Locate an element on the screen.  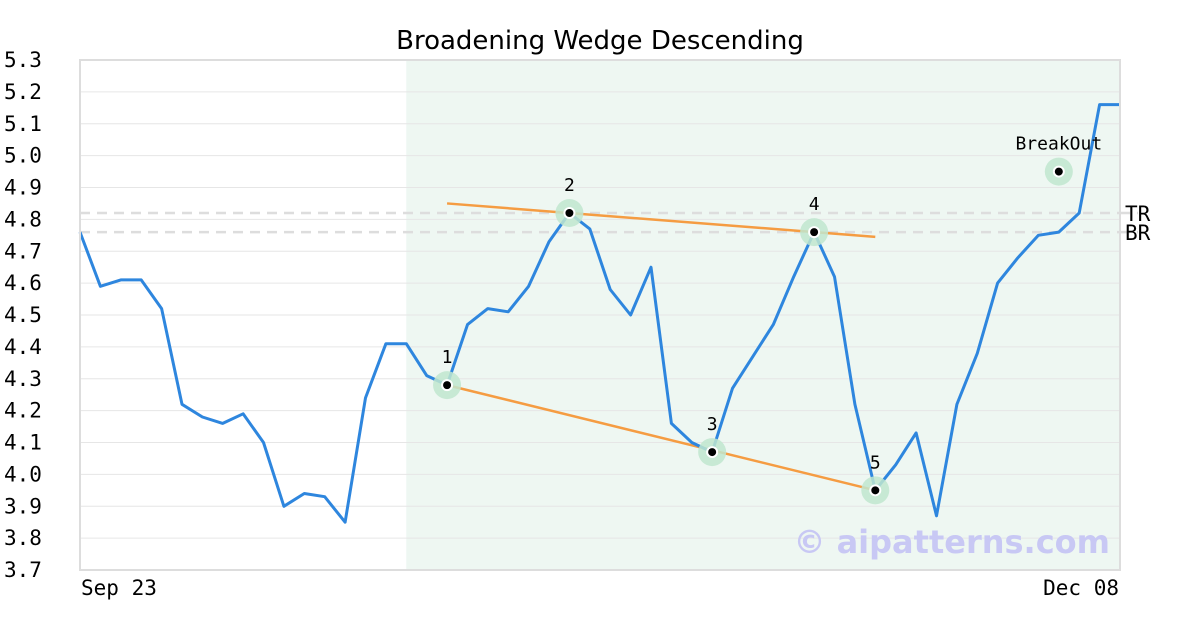
pattern-point-label: 1 is located at coordinates (447, 357).